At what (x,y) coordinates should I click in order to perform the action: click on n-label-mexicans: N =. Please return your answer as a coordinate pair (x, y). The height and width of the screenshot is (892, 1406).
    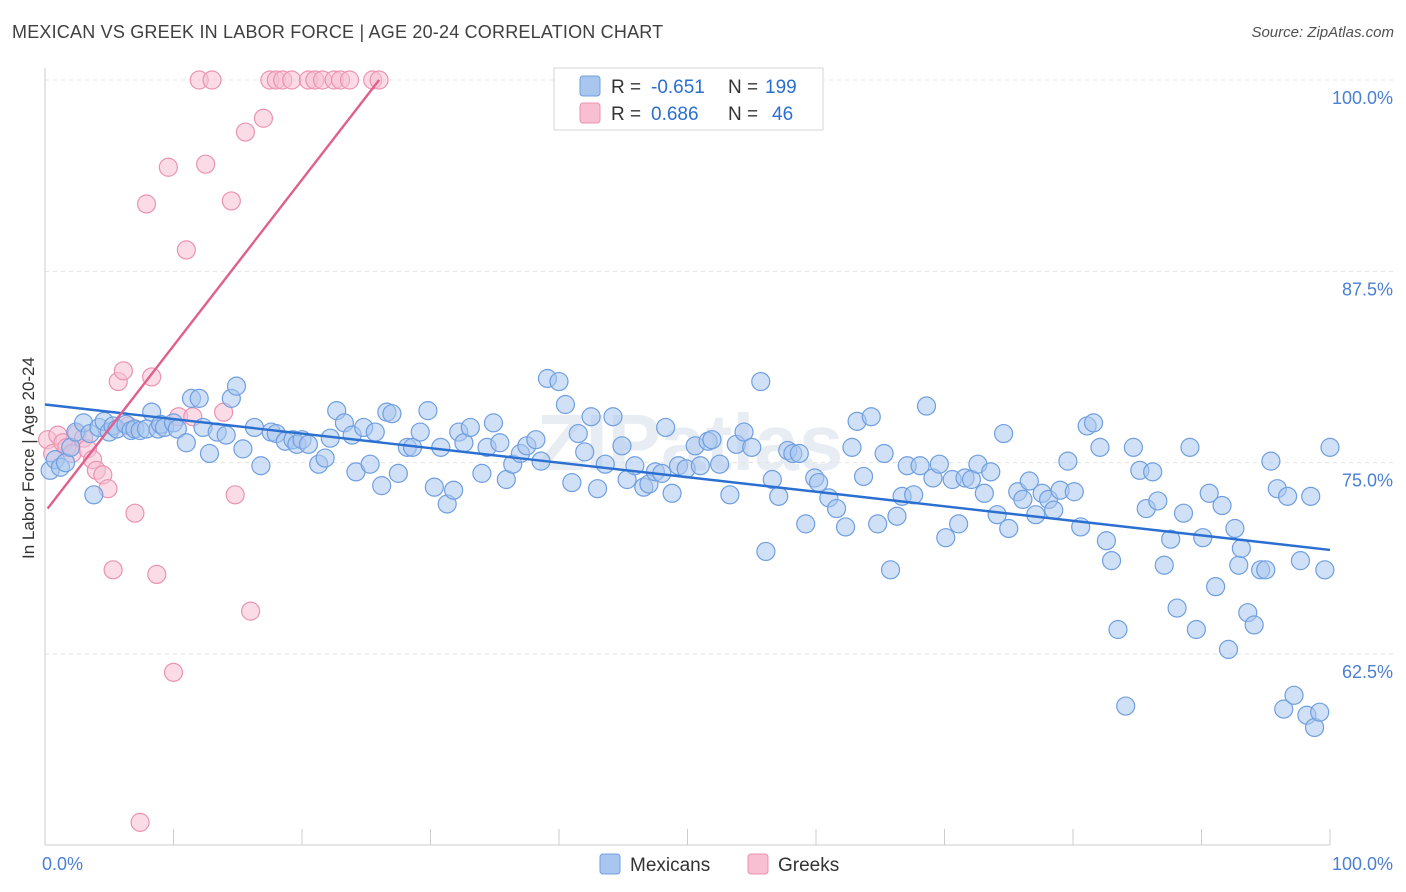
    Looking at the image, I should click on (743, 87).